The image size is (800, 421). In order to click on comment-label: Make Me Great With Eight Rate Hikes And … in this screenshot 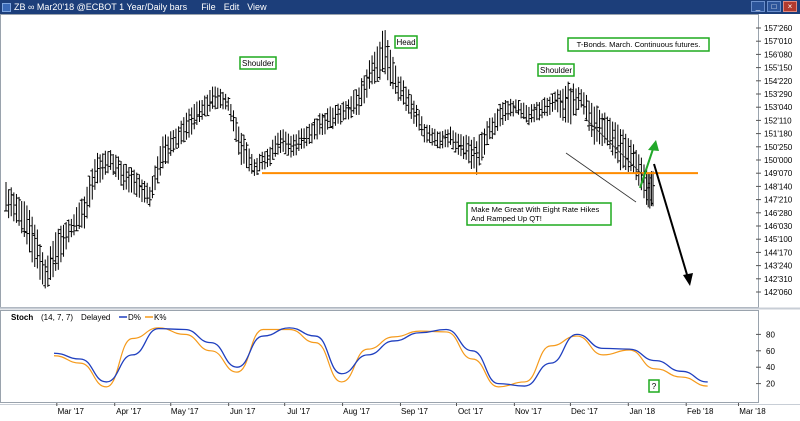, I will do `click(539, 214)`.